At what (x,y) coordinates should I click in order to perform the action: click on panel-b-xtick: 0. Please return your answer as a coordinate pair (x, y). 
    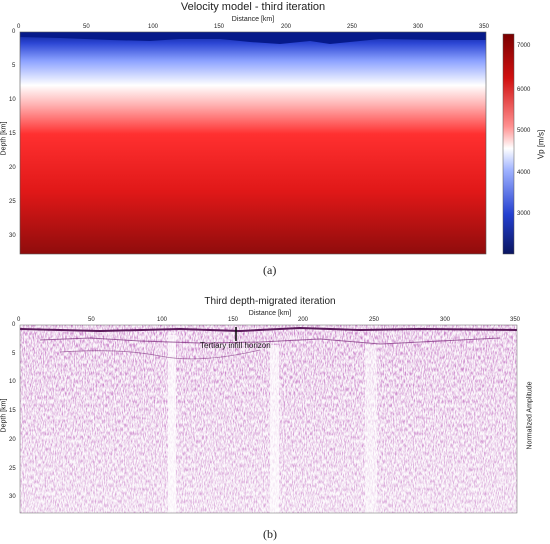
    Looking at the image, I should click on (19, 320).